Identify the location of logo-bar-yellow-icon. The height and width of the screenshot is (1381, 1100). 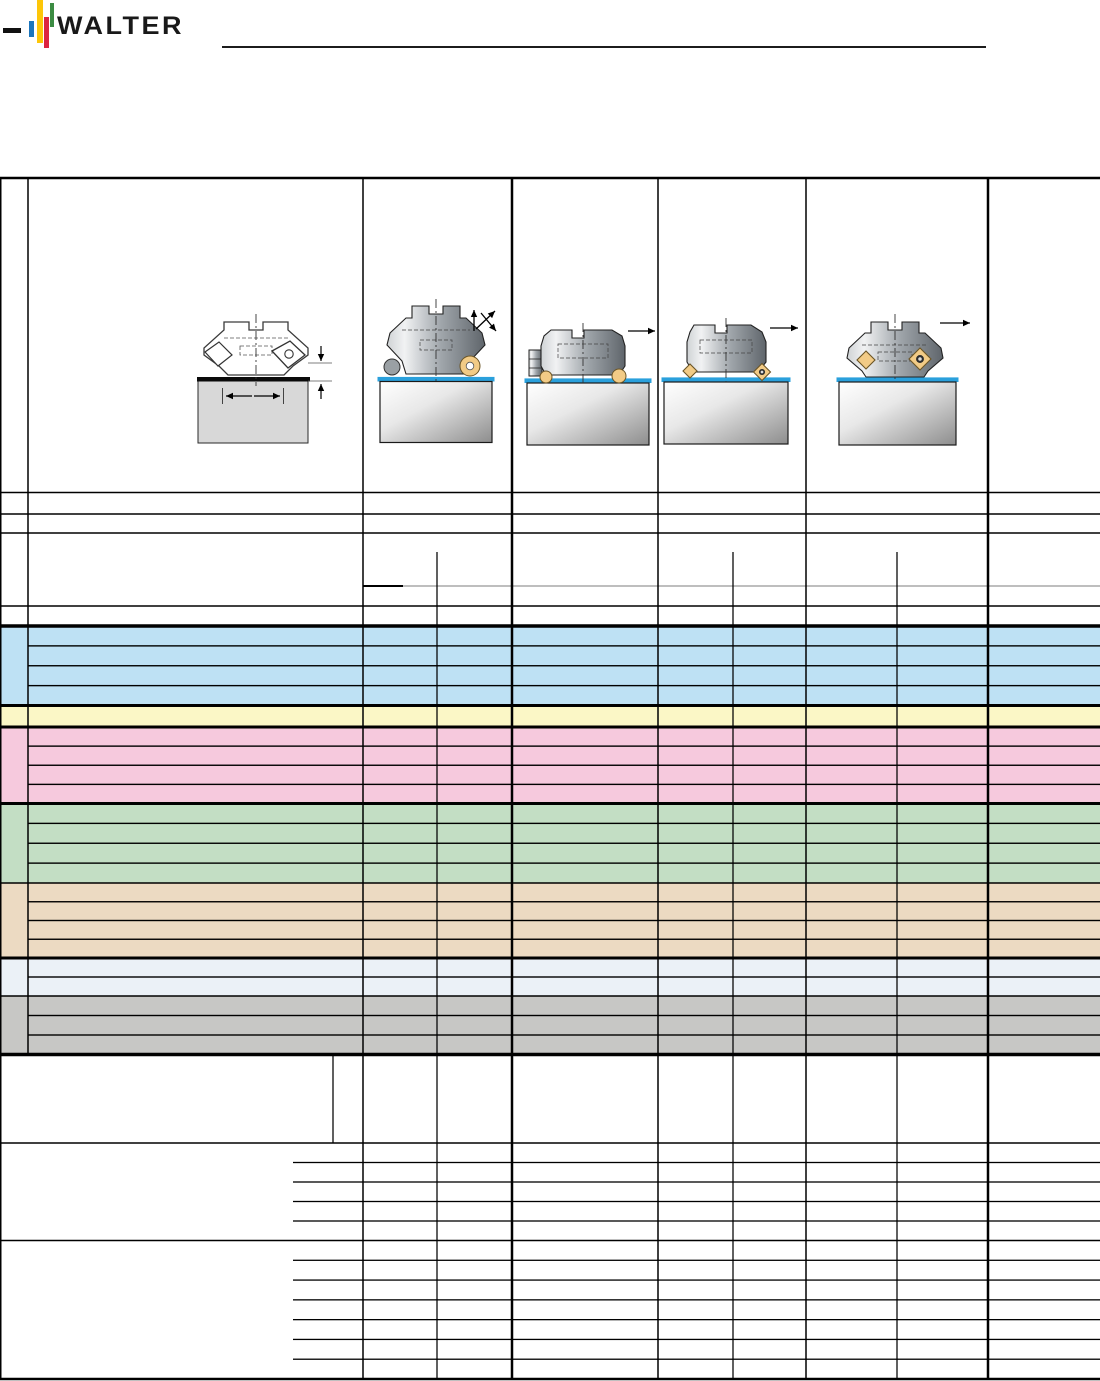
(40, 21).